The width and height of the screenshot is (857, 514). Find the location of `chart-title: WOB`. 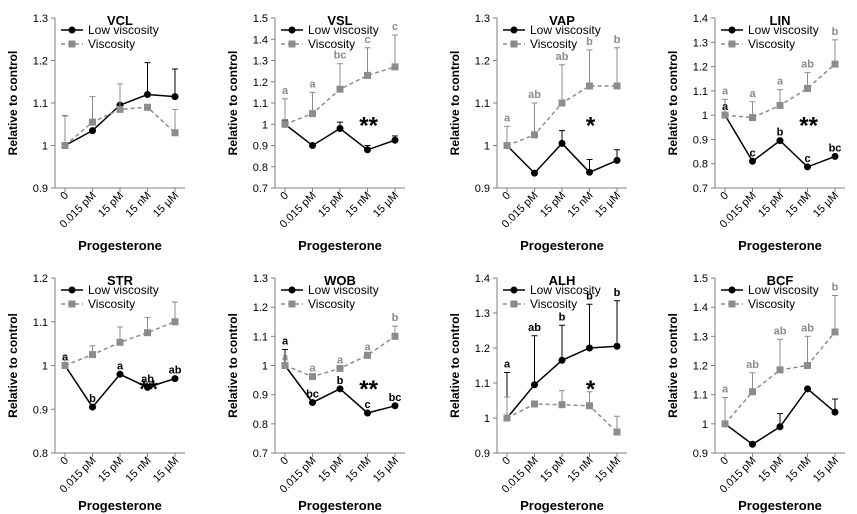

chart-title: WOB is located at coordinates (340, 280).